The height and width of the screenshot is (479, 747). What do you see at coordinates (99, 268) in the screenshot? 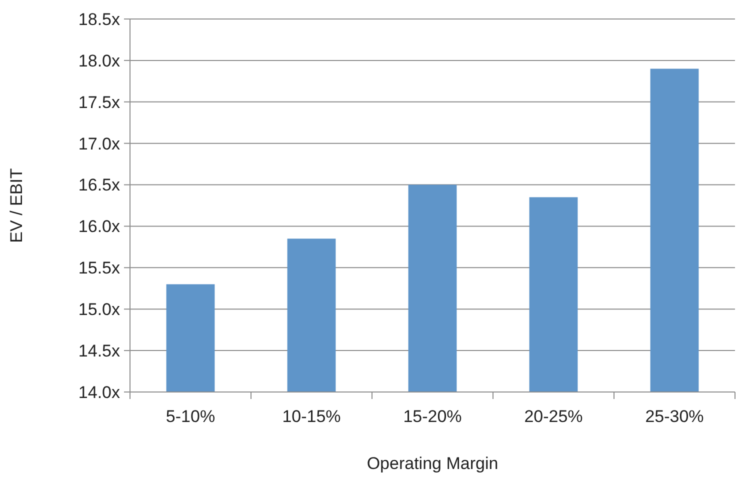
I see `y-tick-label: 15.5x` at bounding box center [99, 268].